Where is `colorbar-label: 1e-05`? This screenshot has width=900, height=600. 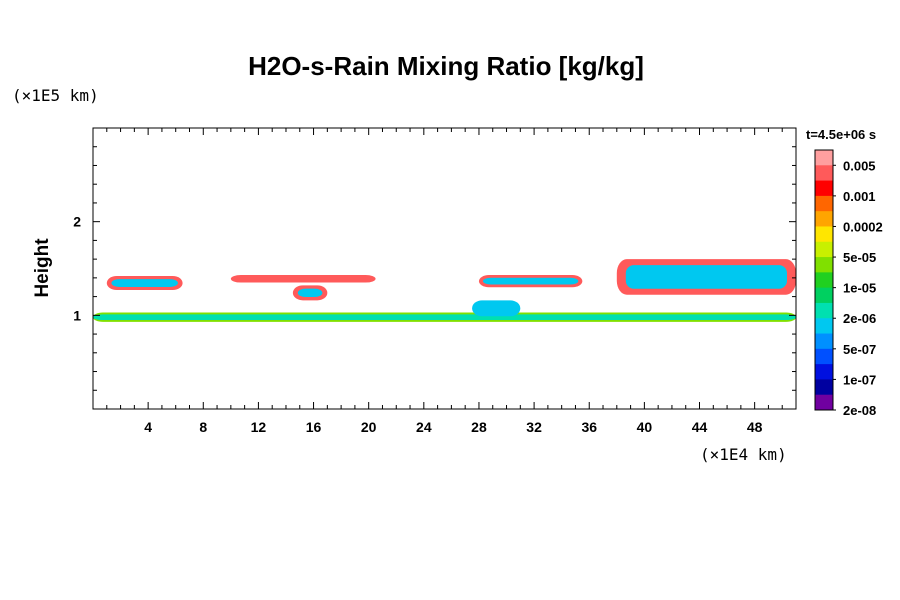
colorbar-label: 1e-05 is located at coordinates (859, 288).